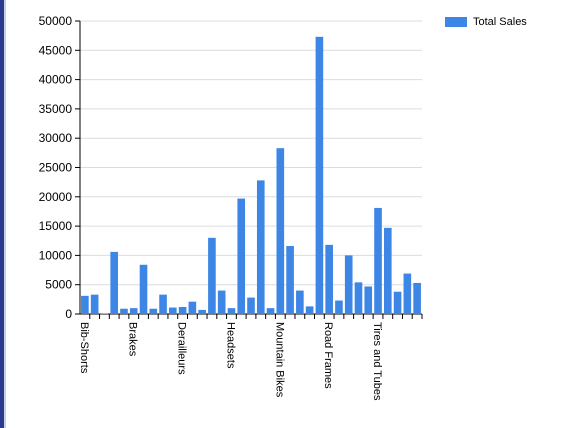 The width and height of the screenshot is (562, 428). What do you see at coordinates (58, 285) in the screenshot?
I see `y-tick-label: 5000` at bounding box center [58, 285].